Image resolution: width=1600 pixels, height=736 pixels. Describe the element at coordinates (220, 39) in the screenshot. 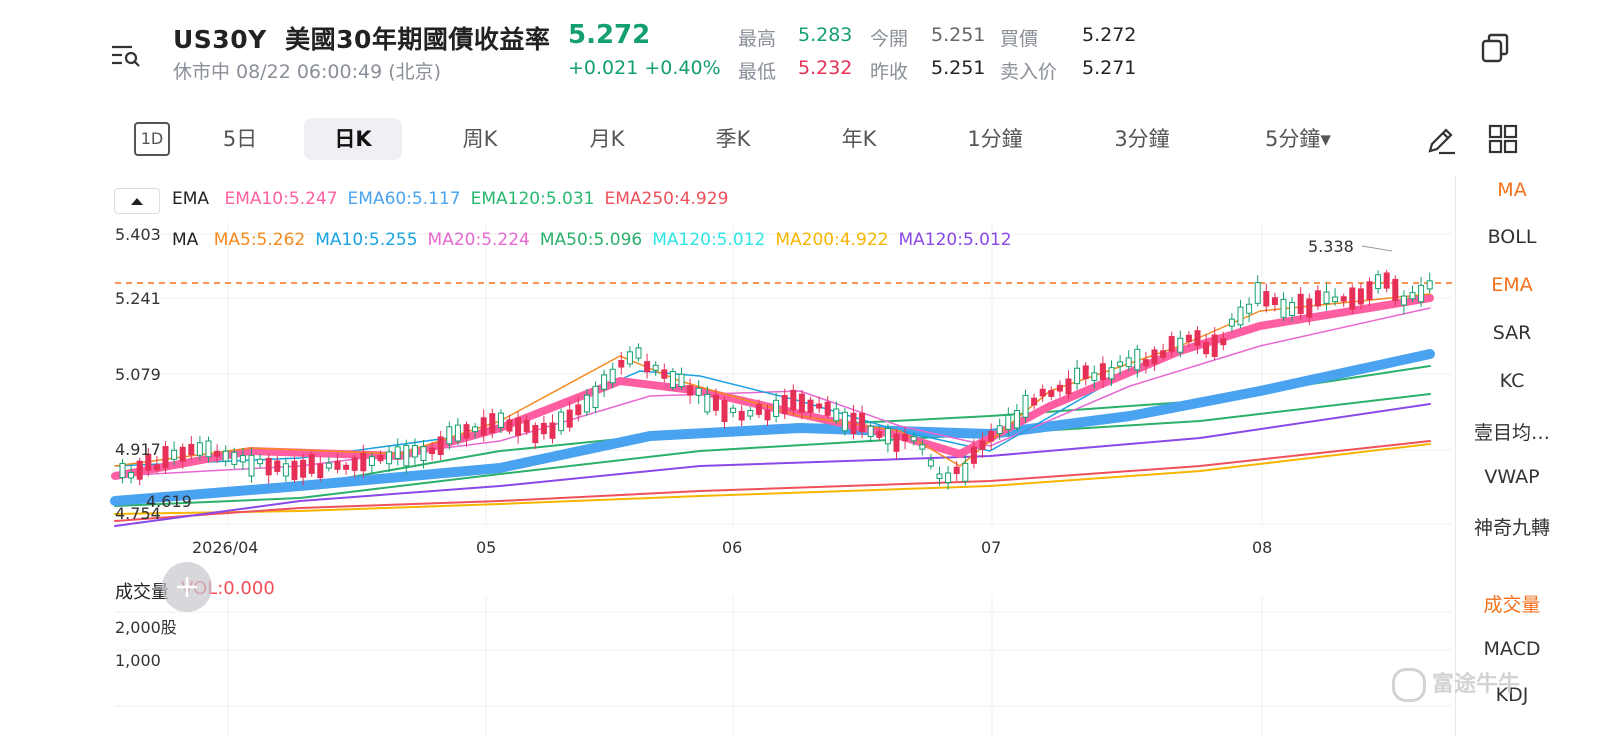

I see `symbol: US30Y` at that location.